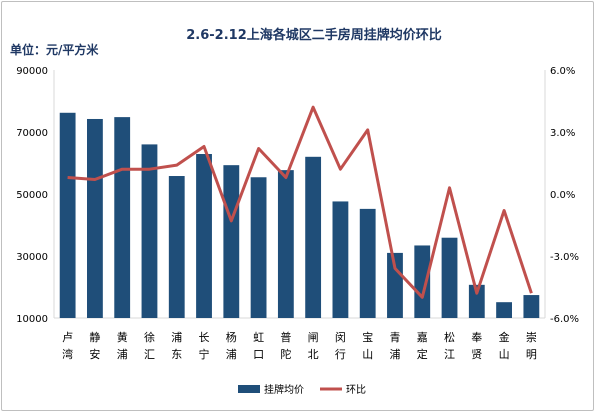  Describe the element at coordinates (564, 257) in the screenshot. I see `right-tick-label: -3.0%` at that location.